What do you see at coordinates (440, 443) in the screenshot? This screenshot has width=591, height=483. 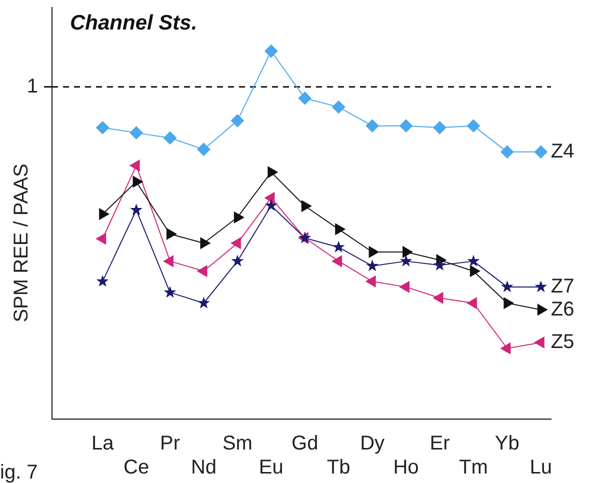 I see `x-tick-label: Er` at bounding box center [440, 443].